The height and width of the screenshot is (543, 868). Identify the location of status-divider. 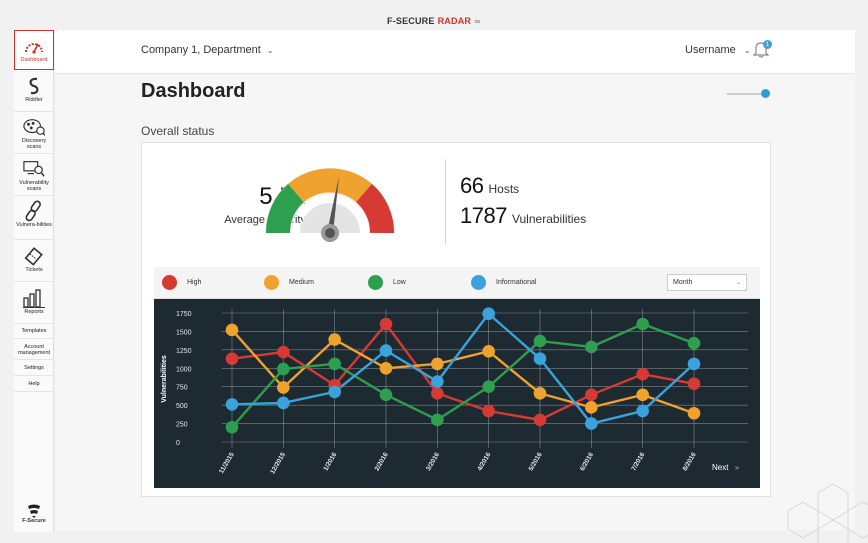
(445, 202).